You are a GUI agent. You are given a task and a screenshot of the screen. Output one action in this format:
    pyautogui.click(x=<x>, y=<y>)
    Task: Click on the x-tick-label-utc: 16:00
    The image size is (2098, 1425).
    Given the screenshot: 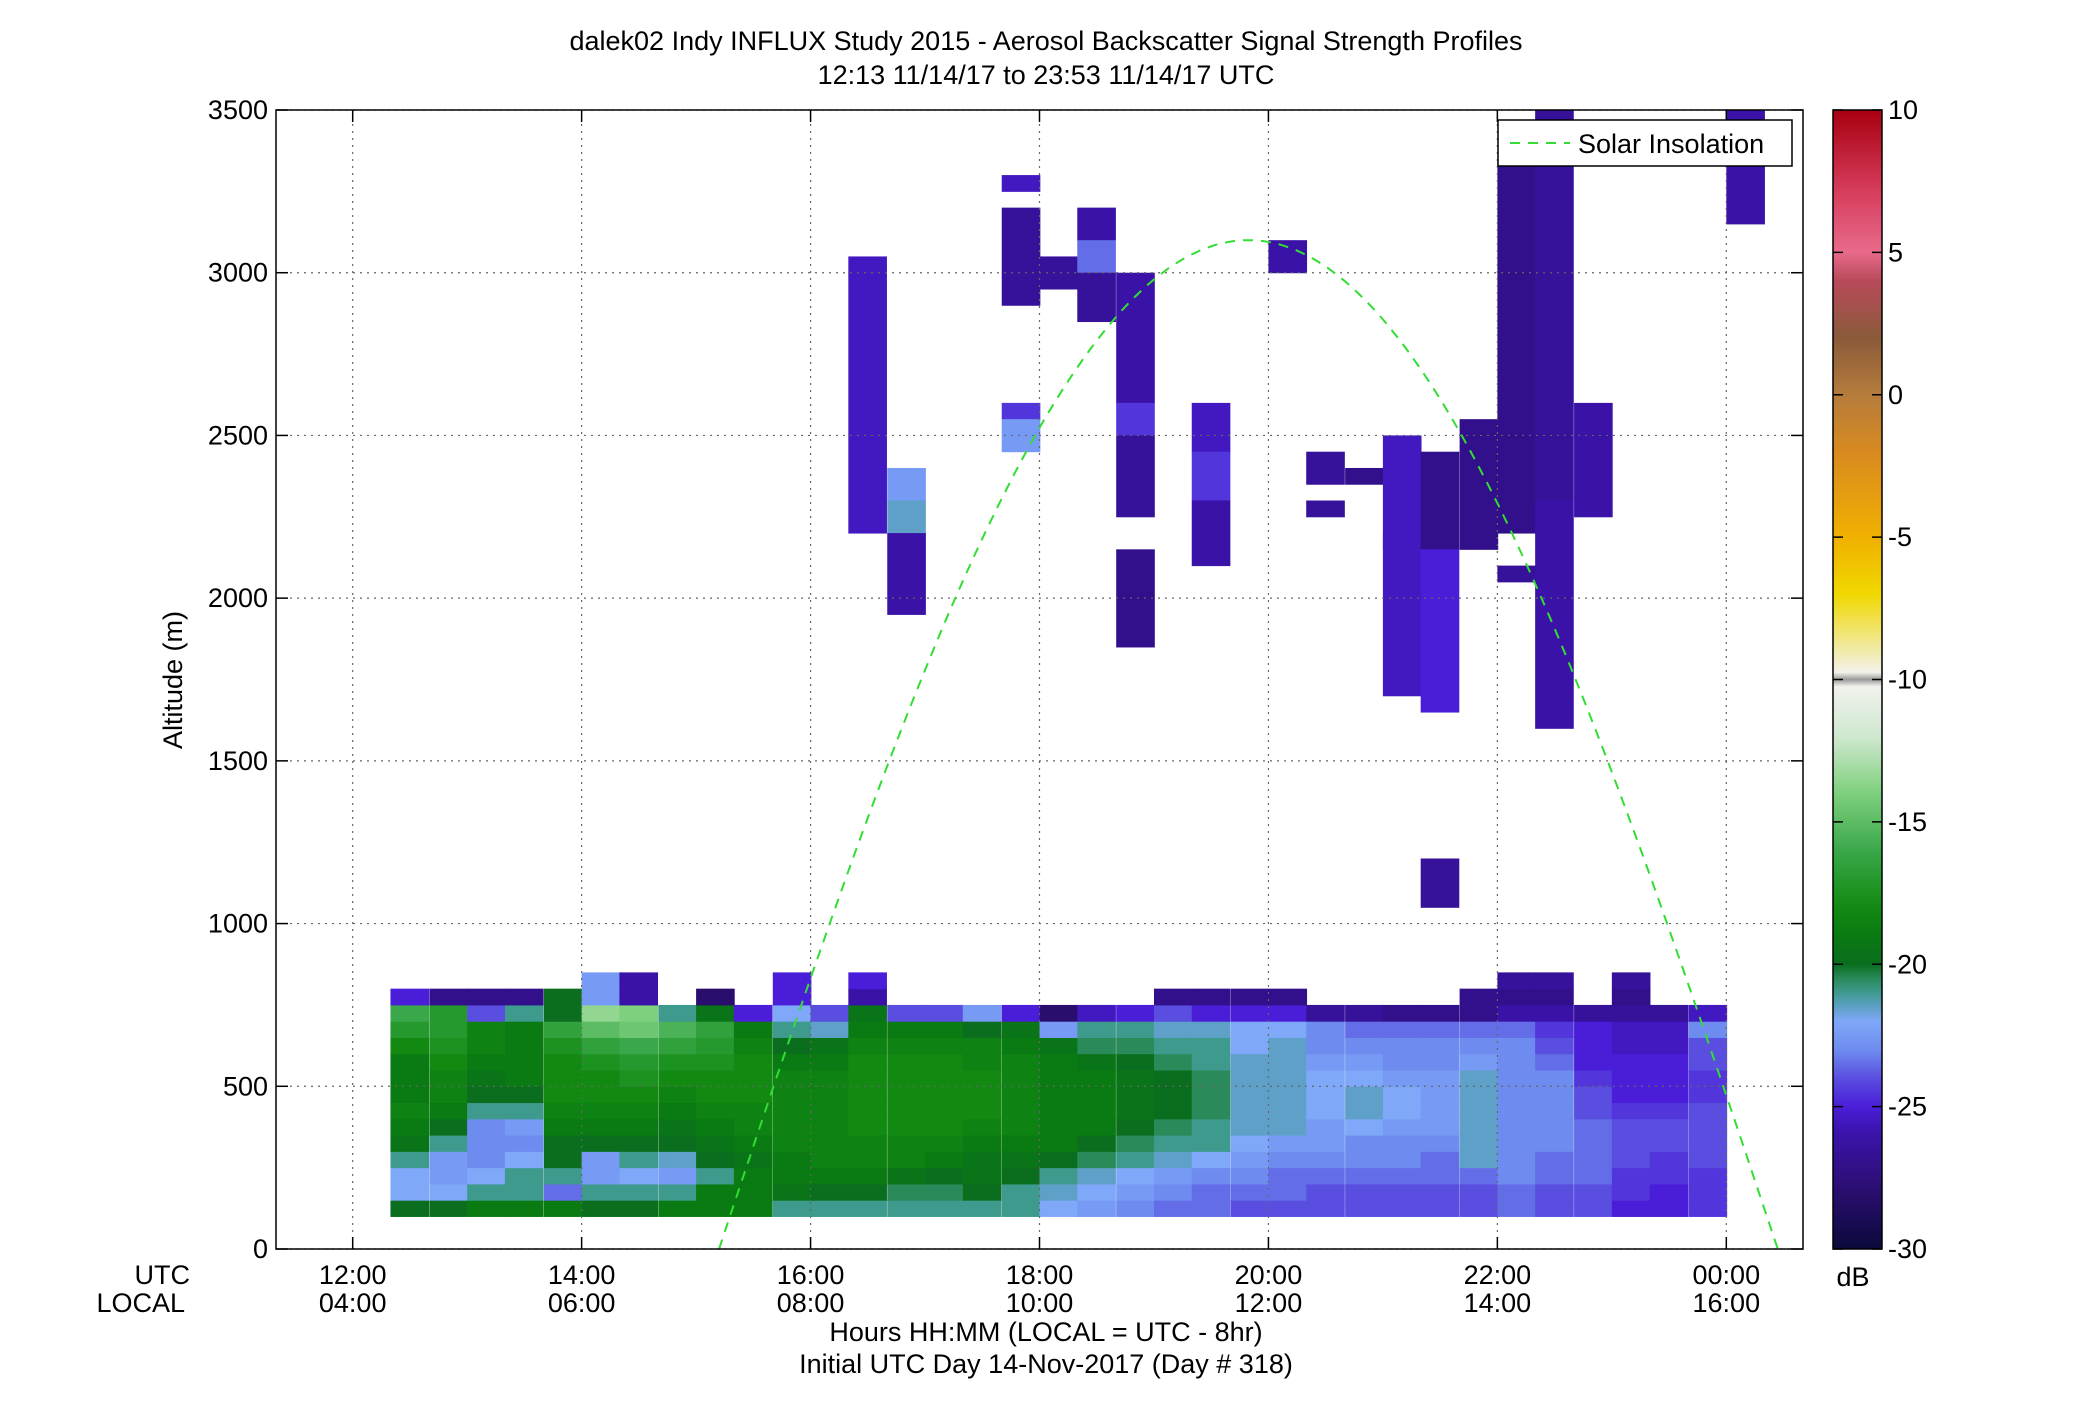 What is the action you would take?
    pyautogui.click(x=811, y=1275)
    